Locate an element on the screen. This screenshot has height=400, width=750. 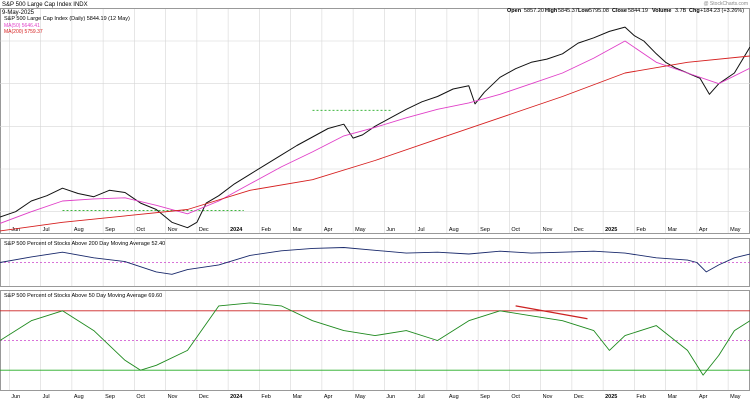
chart-date: 9-May-2025 is located at coordinates (18, 13).